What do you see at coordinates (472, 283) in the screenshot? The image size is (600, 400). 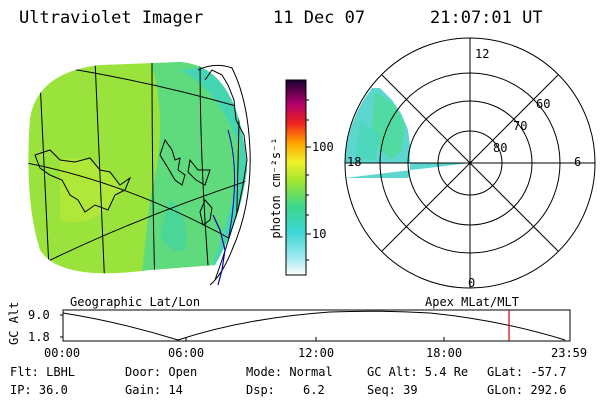 I see `mlt-label-0: 0` at bounding box center [472, 283].